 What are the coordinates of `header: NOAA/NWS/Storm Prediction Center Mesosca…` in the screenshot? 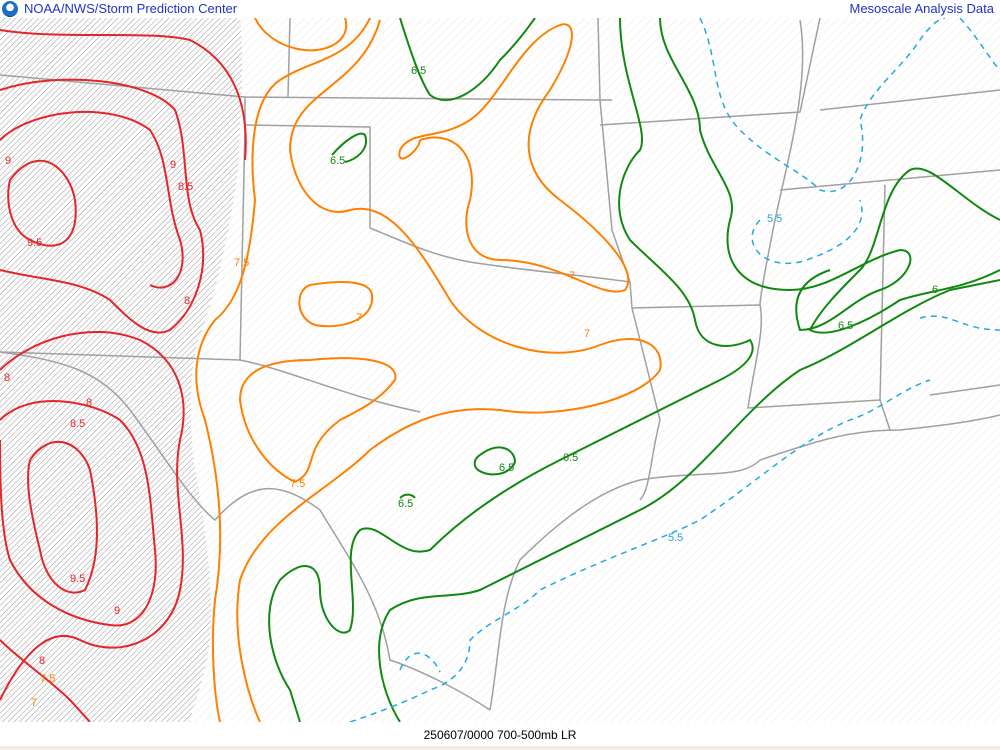 It's located at (500, 9).